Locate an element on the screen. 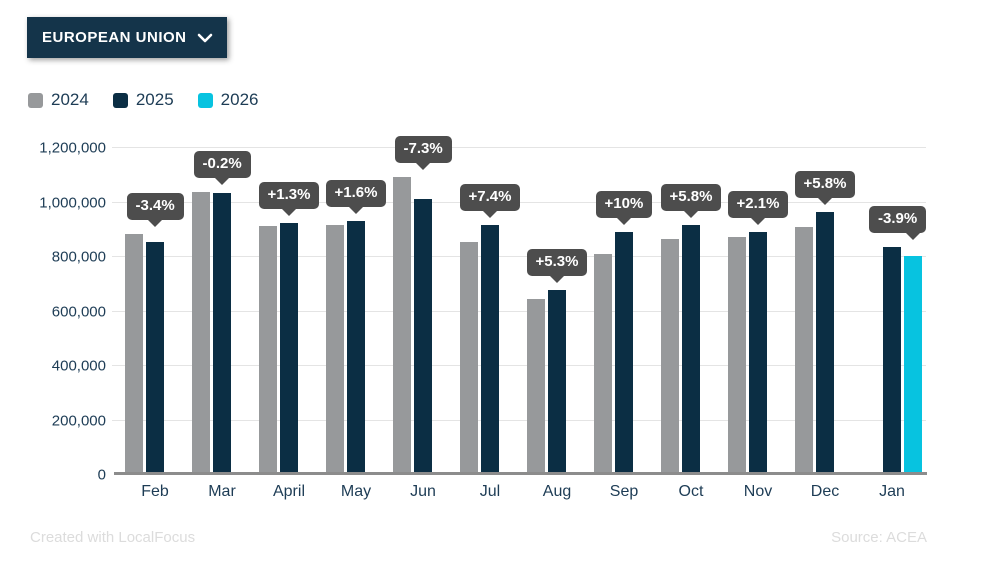  bar-2024-Oct is located at coordinates (670, 355).